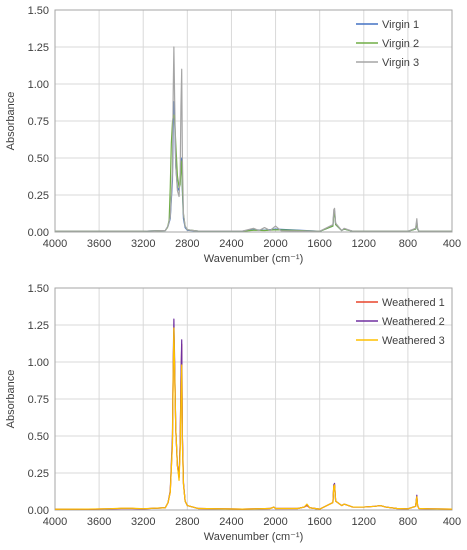  Describe the element at coordinates (413, 303) in the screenshot. I see `legend-label-1: Weathered 1` at that location.